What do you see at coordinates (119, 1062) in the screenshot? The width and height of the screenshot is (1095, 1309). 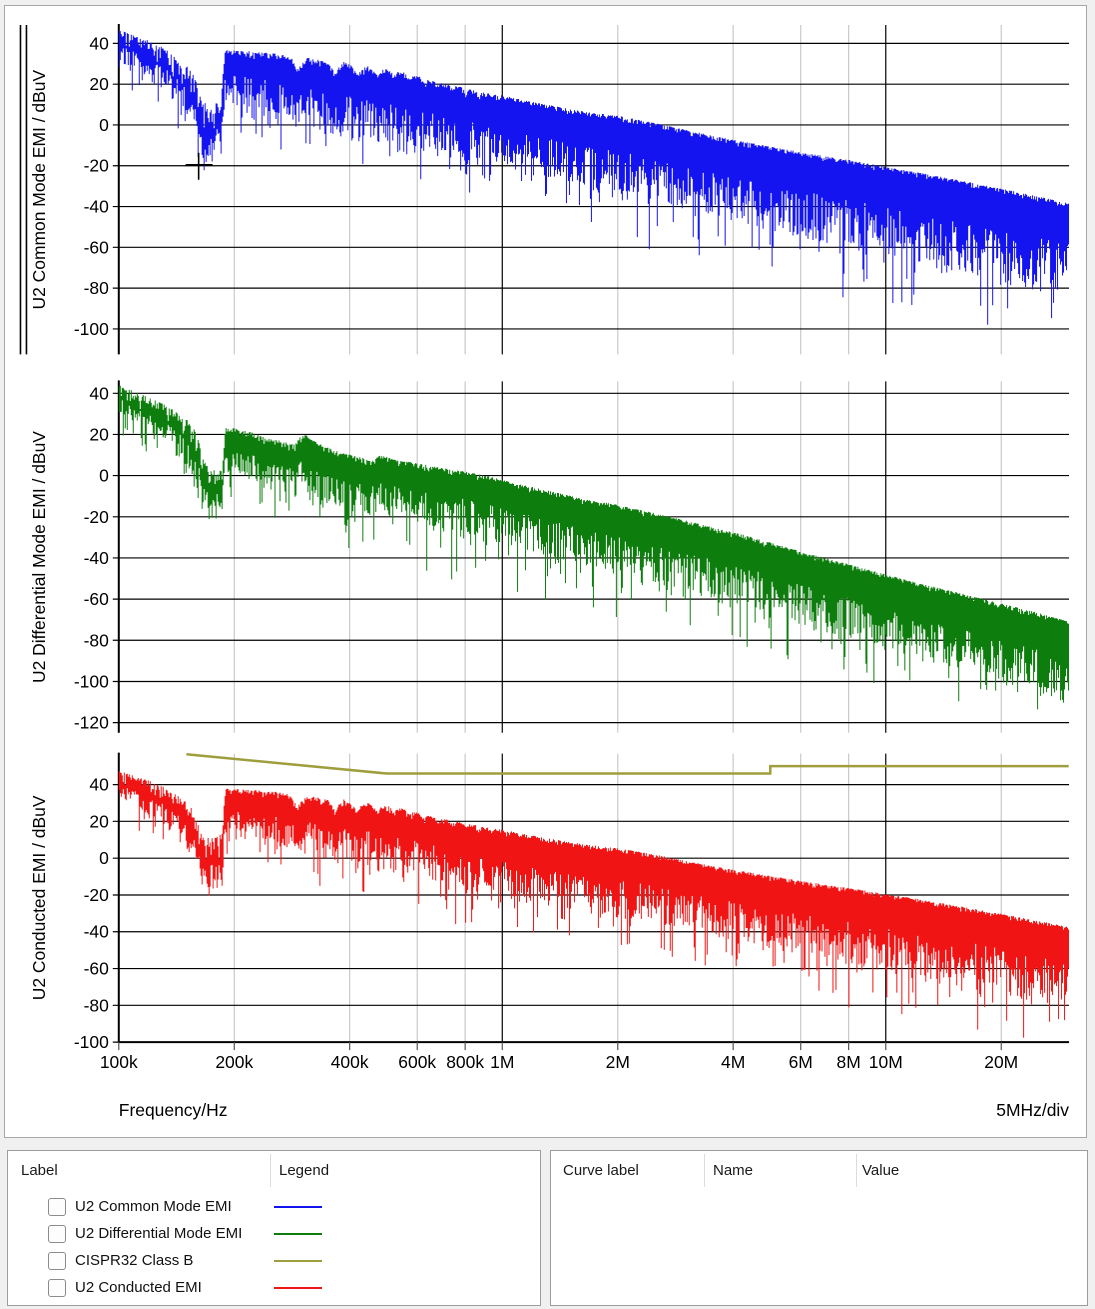 I see `x-tick-label: 100k` at bounding box center [119, 1062].